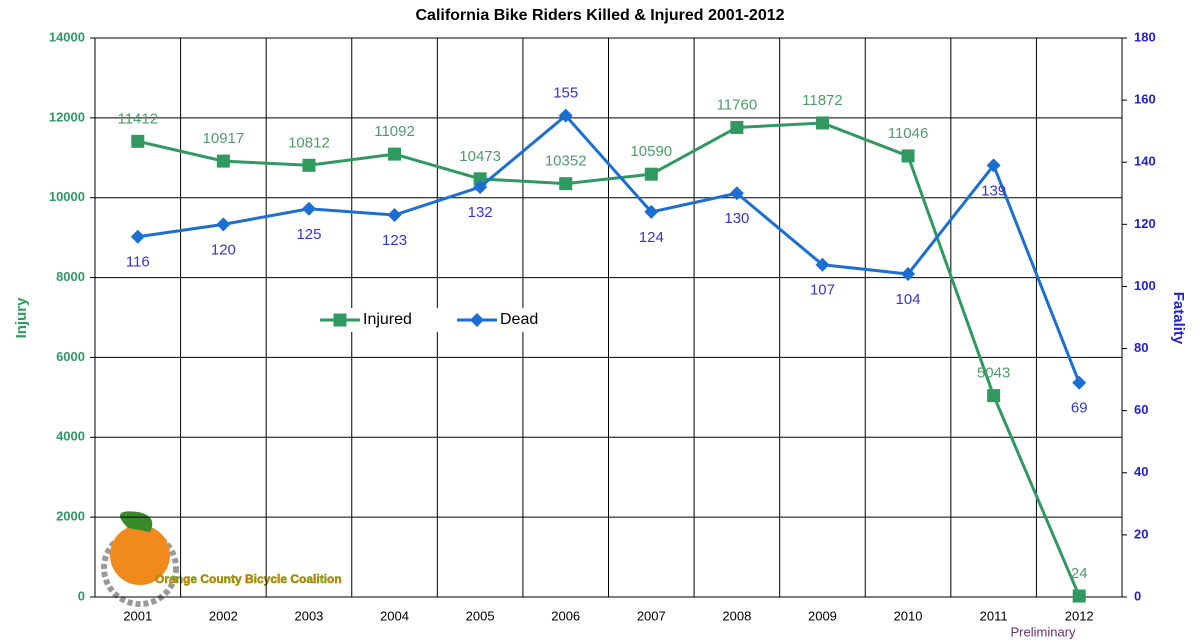  What do you see at coordinates (822, 290) in the screenshot?
I see `data-label: 107` at bounding box center [822, 290].